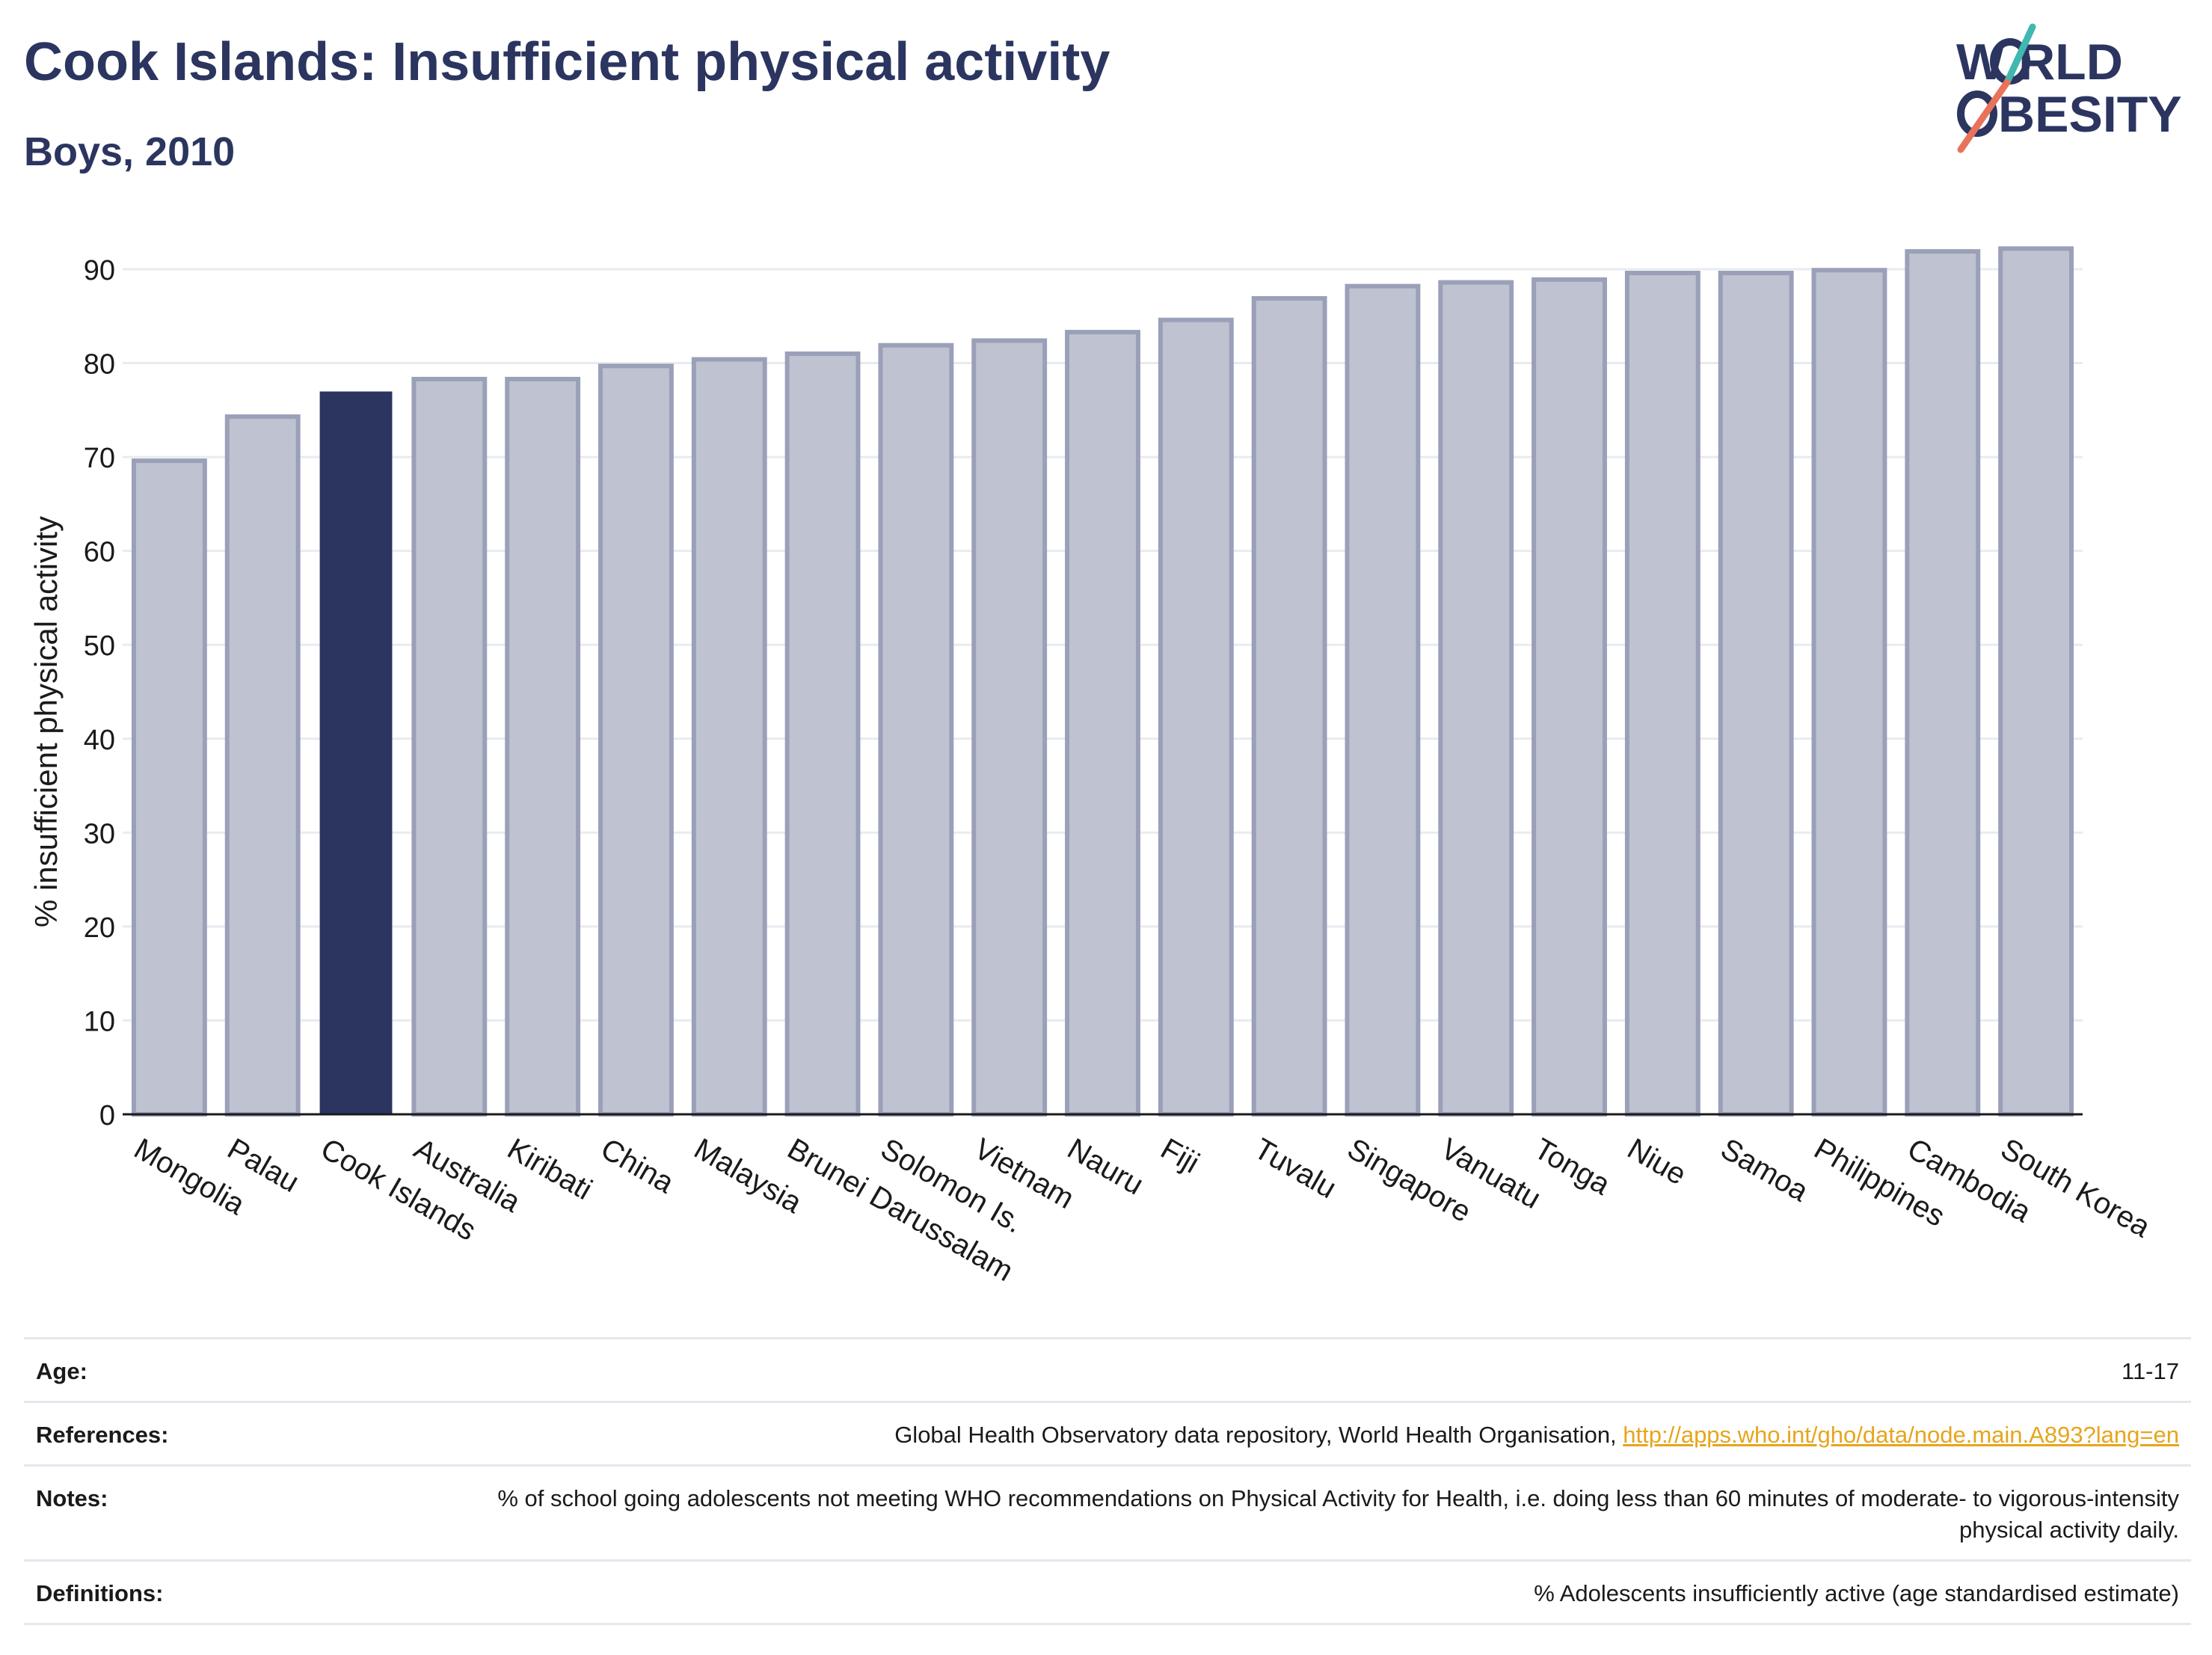 Image resolution: width=2212 pixels, height=1655 pixels. What do you see at coordinates (99, 270) in the screenshot?
I see `y-tick-label: 90` at bounding box center [99, 270].